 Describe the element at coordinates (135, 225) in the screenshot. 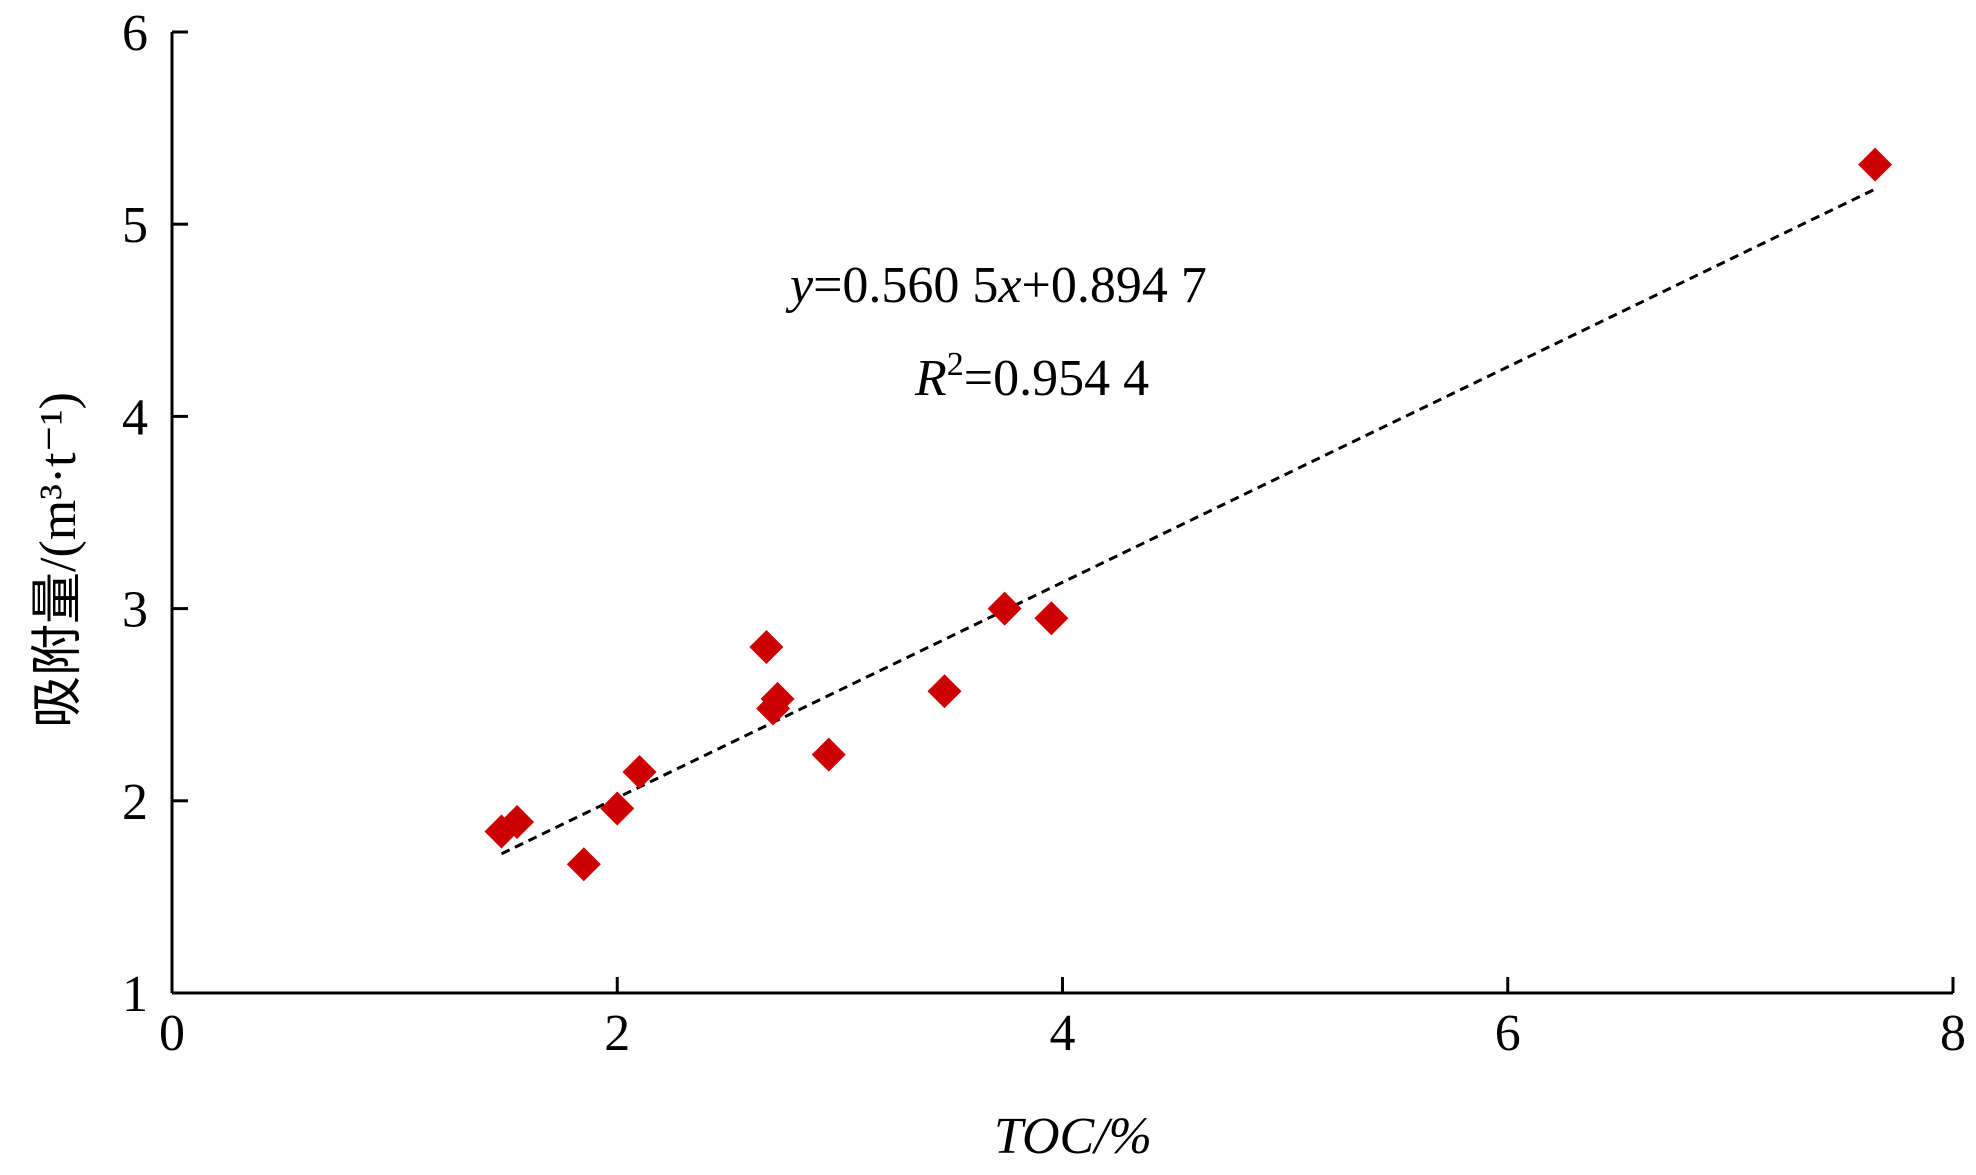

I see `y-tick-label: 5` at that location.